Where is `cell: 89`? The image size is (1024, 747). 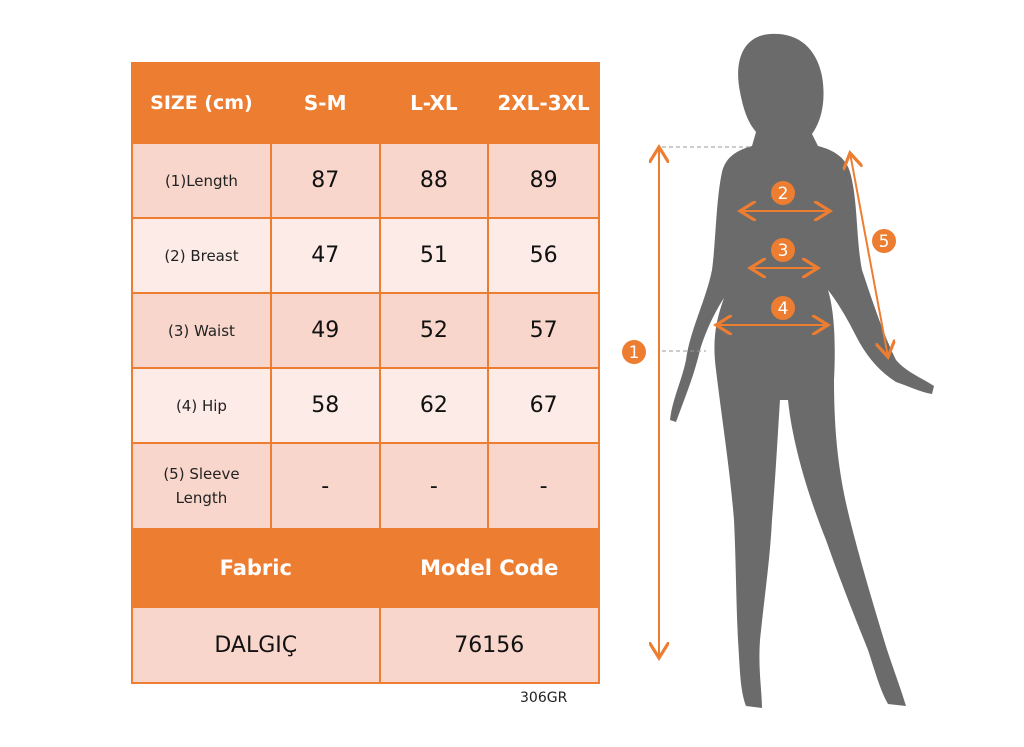
cell: 89 is located at coordinates (543, 180).